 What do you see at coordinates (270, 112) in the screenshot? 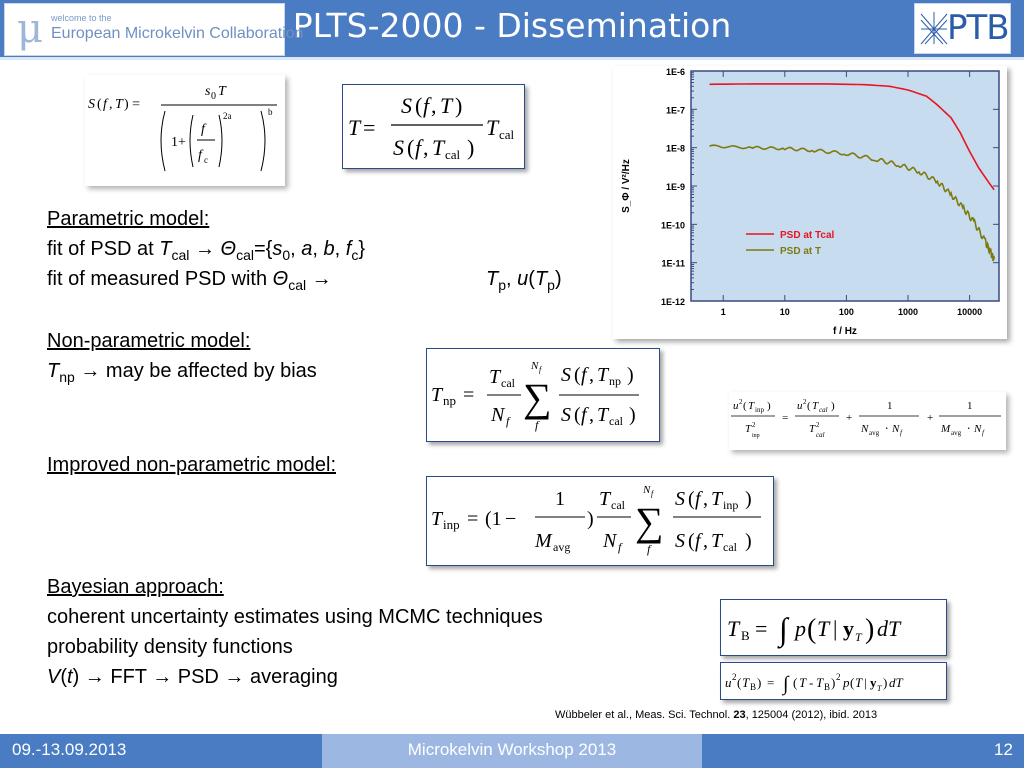
I see `svg-text: b` at bounding box center [270, 112].